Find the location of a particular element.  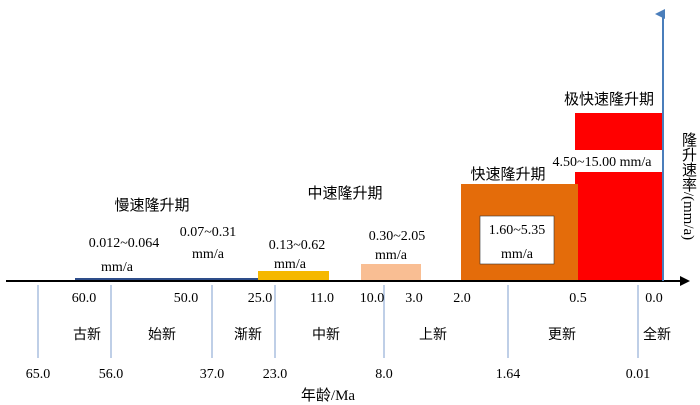

rate-box-fast is located at coordinates (517, 240).